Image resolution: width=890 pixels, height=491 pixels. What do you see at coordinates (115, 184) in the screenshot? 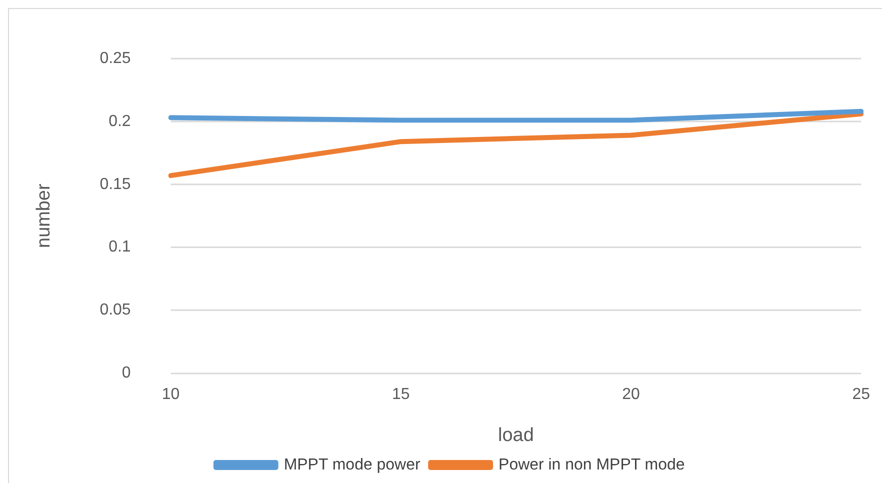
I see `y-tick-label: 0.15` at bounding box center [115, 184].